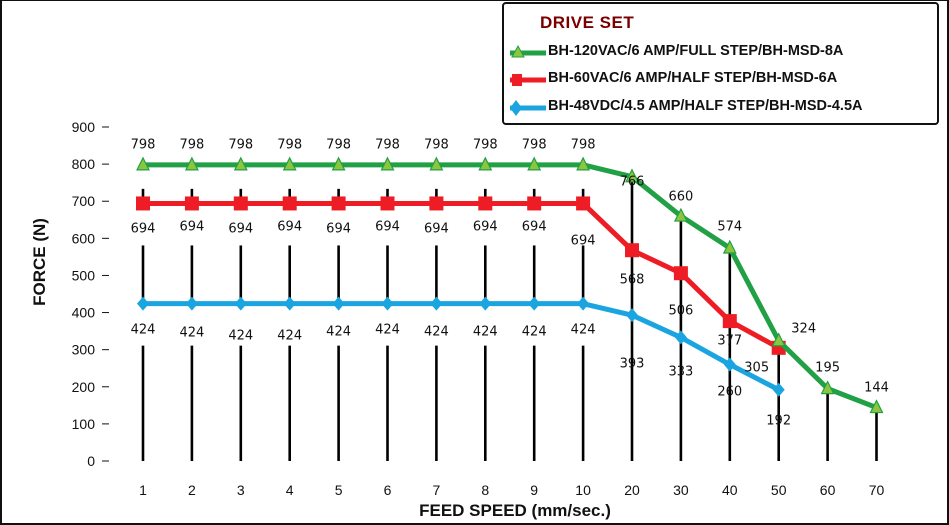  What do you see at coordinates (705, 106) in the screenshot?
I see `legend-label-blue: BH-48VDC/4.5 AMP/HALF STEP/BH-MSD-4.5A` at bounding box center [705, 106].